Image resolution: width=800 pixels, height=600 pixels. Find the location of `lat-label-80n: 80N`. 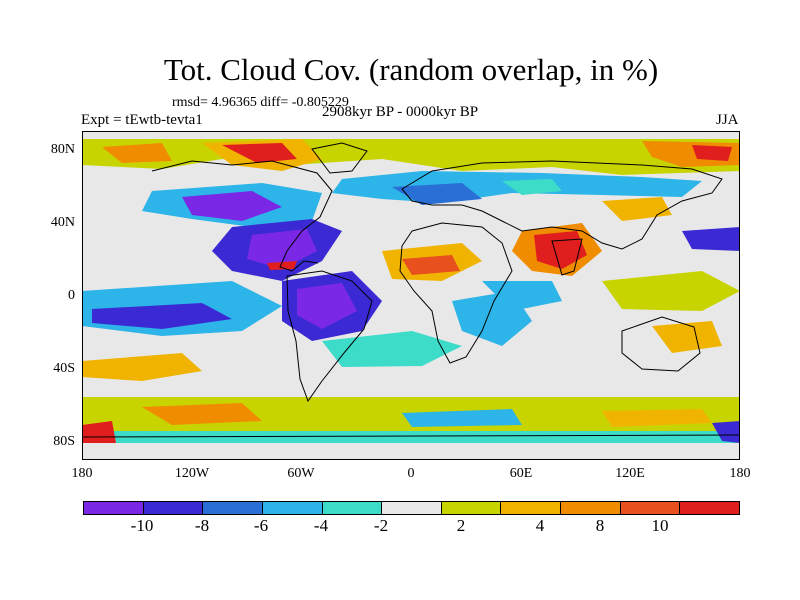

lat-label-80n: 80N is located at coordinates (62, 149).